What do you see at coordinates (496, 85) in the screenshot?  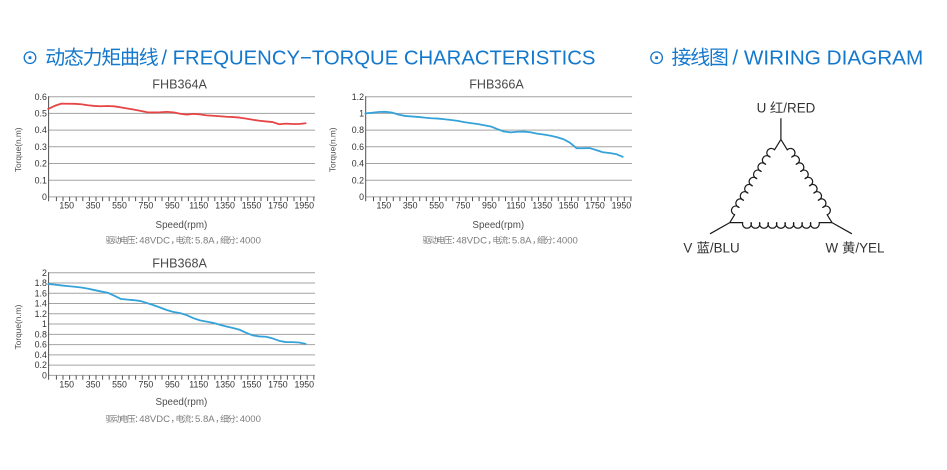 I see `svg-text: FHB366A` at bounding box center [496, 85].